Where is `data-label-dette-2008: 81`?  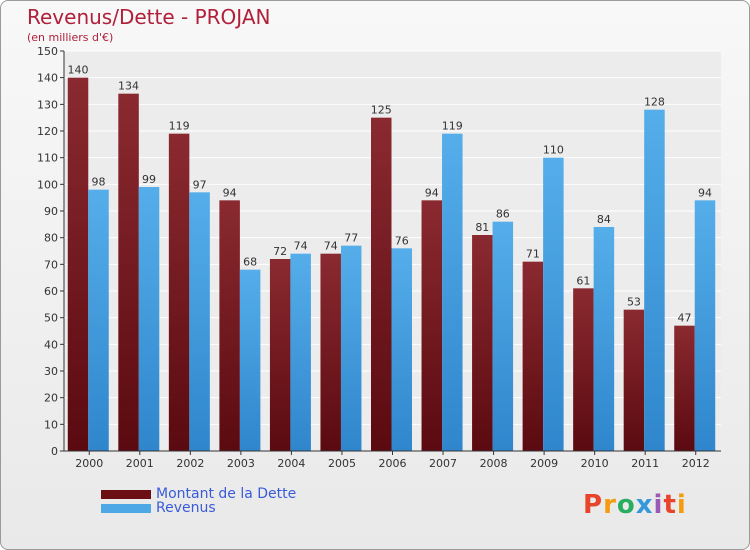
data-label-dette-2008: 81 is located at coordinates (482, 227).